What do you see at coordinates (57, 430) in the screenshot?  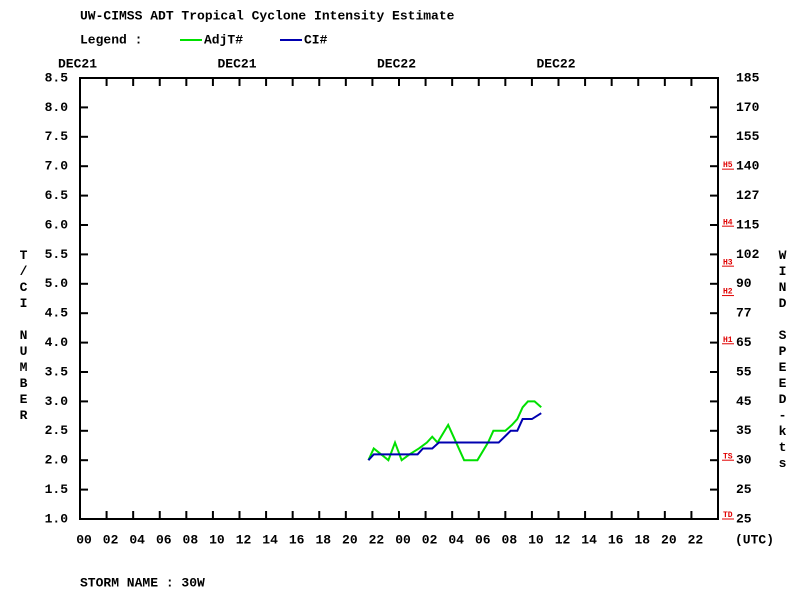 I see `y-tick-label: 2.5` at bounding box center [57, 430].